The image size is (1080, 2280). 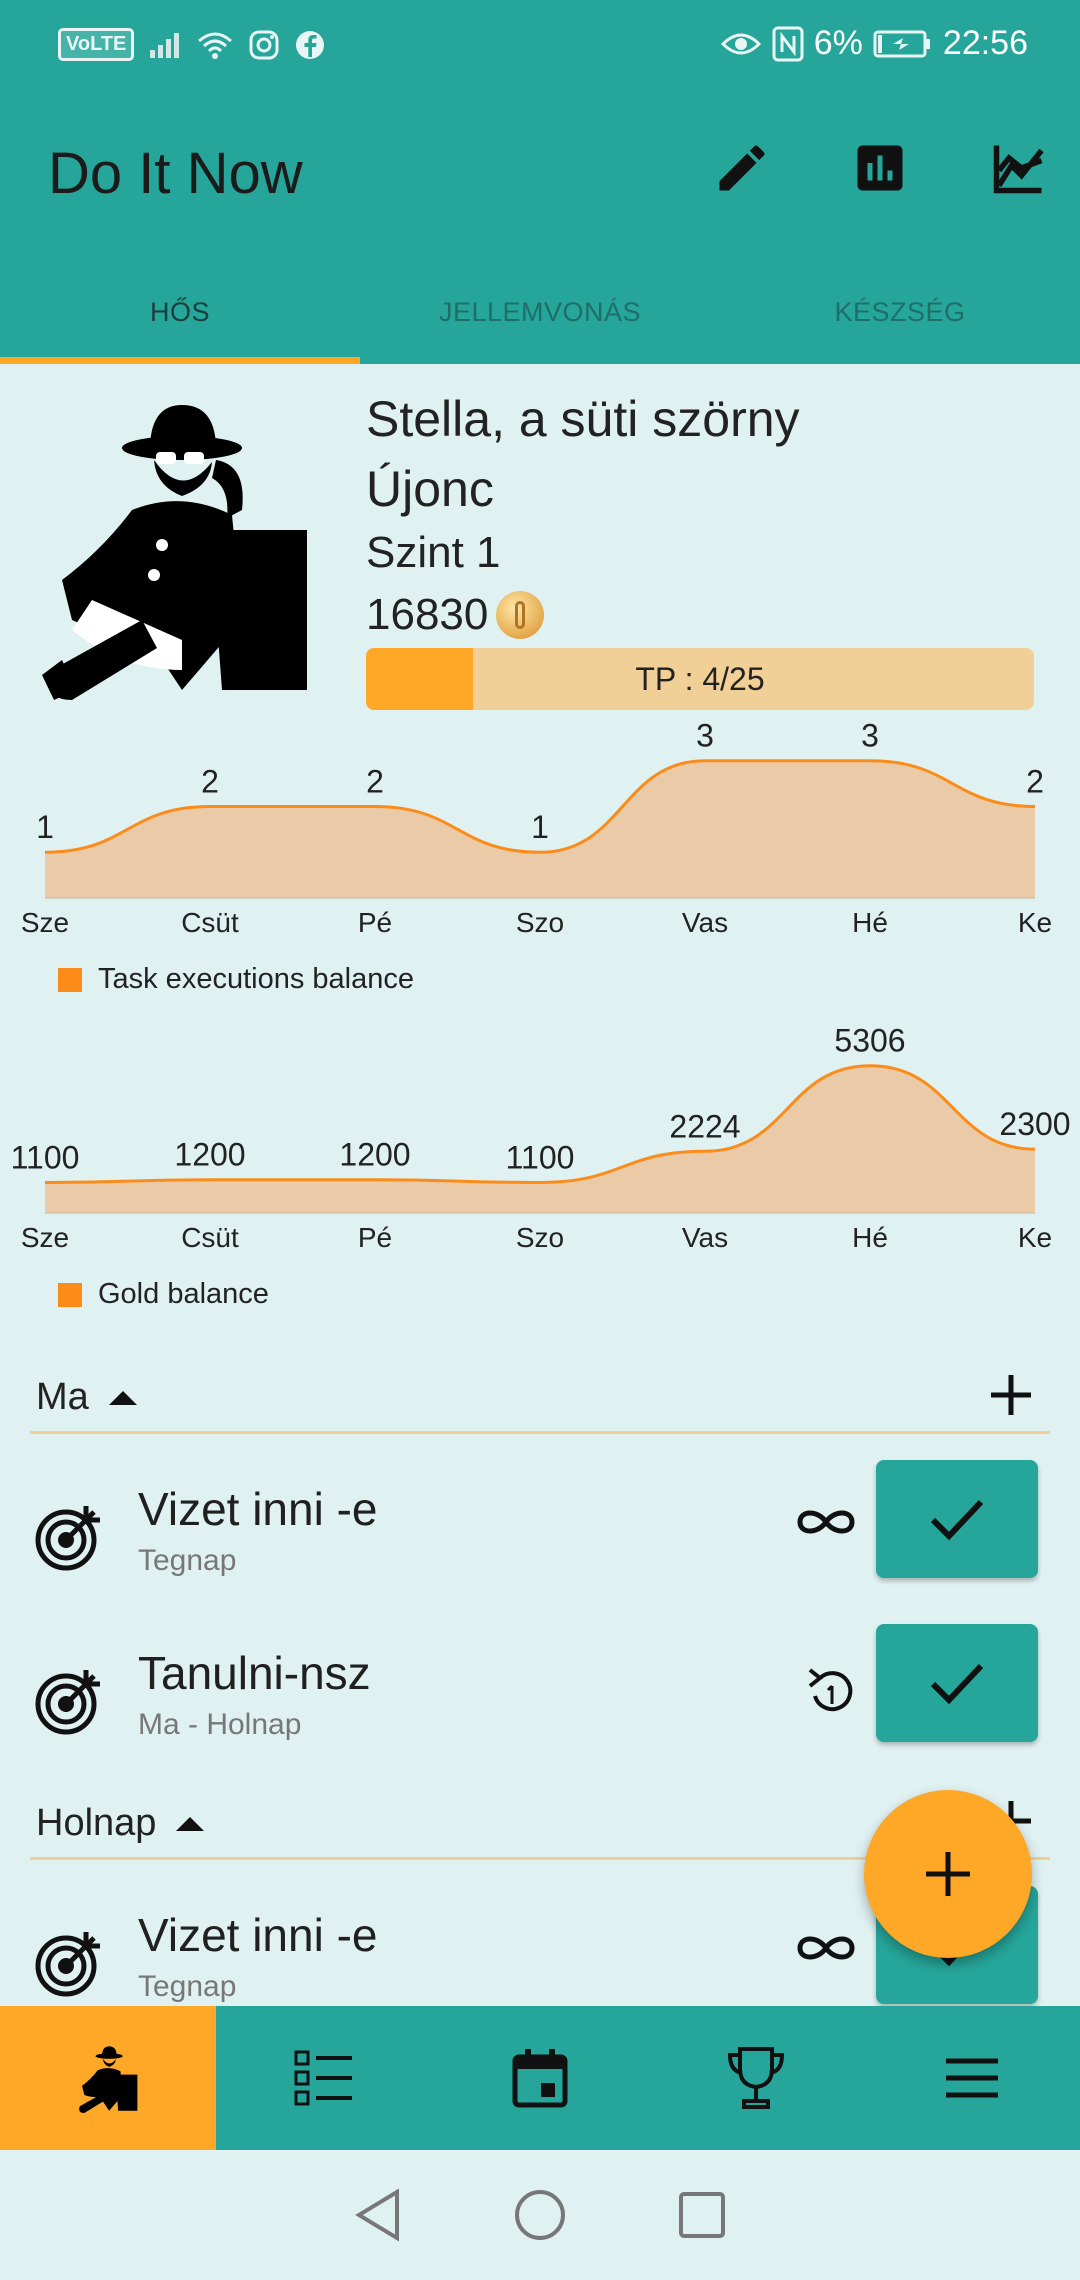 I want to click on tp-label: TP : 4/25, so click(x=700, y=678).